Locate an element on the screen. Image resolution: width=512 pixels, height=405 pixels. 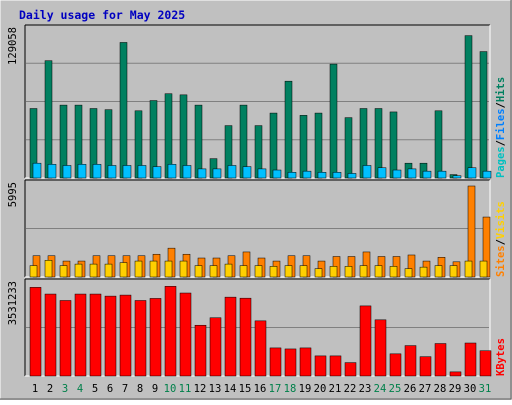
x-tick-label: 24 is located at coordinates (380, 389).